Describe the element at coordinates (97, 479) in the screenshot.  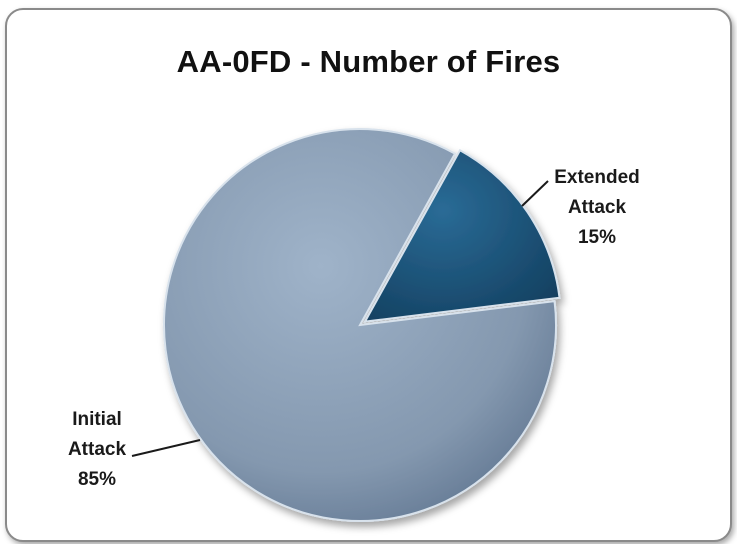
I see `slice-label-line: 85%` at that location.